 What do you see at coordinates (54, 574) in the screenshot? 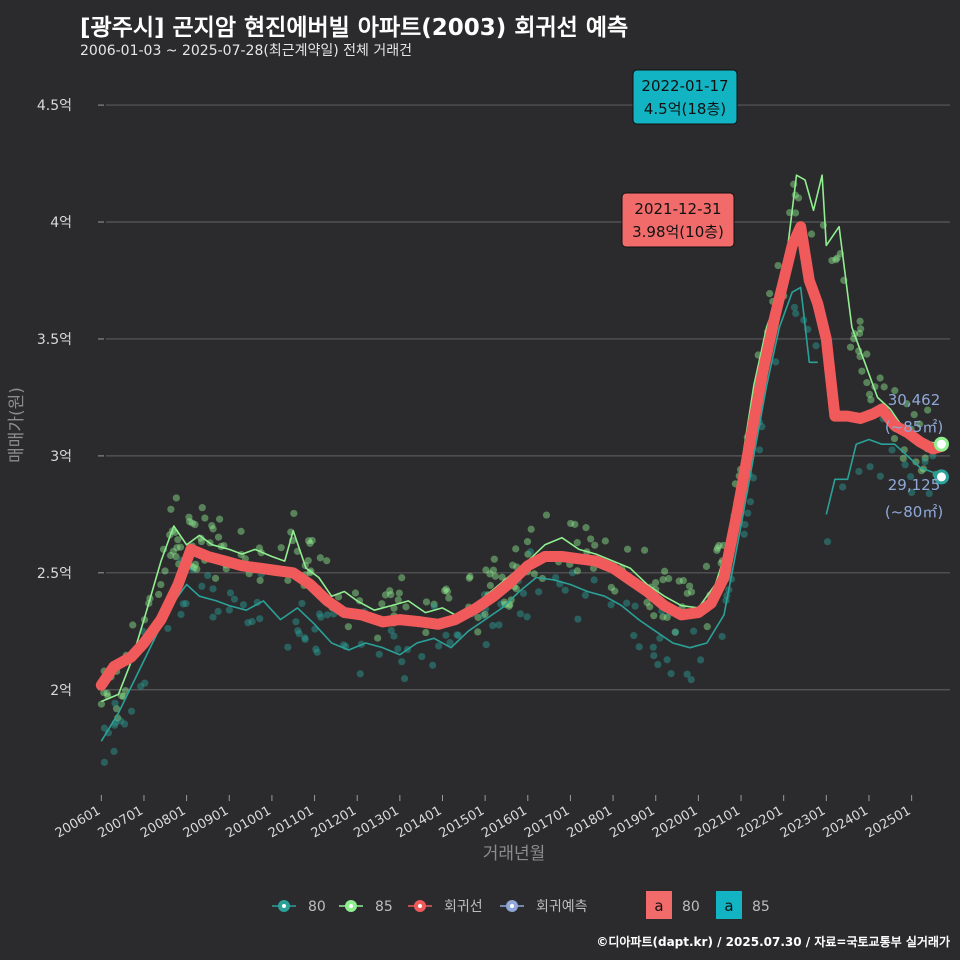
I see `y-tick-label: 2.5억` at bounding box center [54, 574].